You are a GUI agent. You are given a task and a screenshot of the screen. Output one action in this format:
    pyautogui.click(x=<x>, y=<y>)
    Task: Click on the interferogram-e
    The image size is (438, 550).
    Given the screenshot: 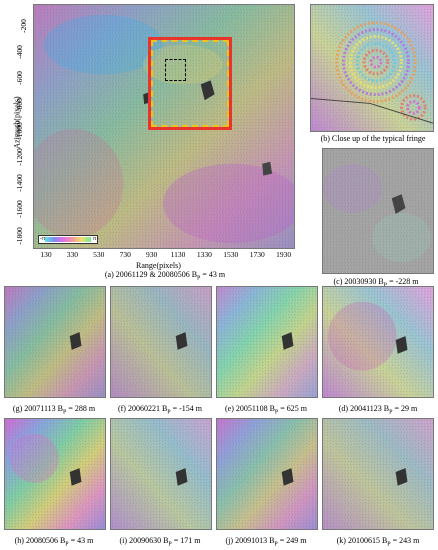 What is the action you would take?
    pyautogui.click(x=267, y=342)
    